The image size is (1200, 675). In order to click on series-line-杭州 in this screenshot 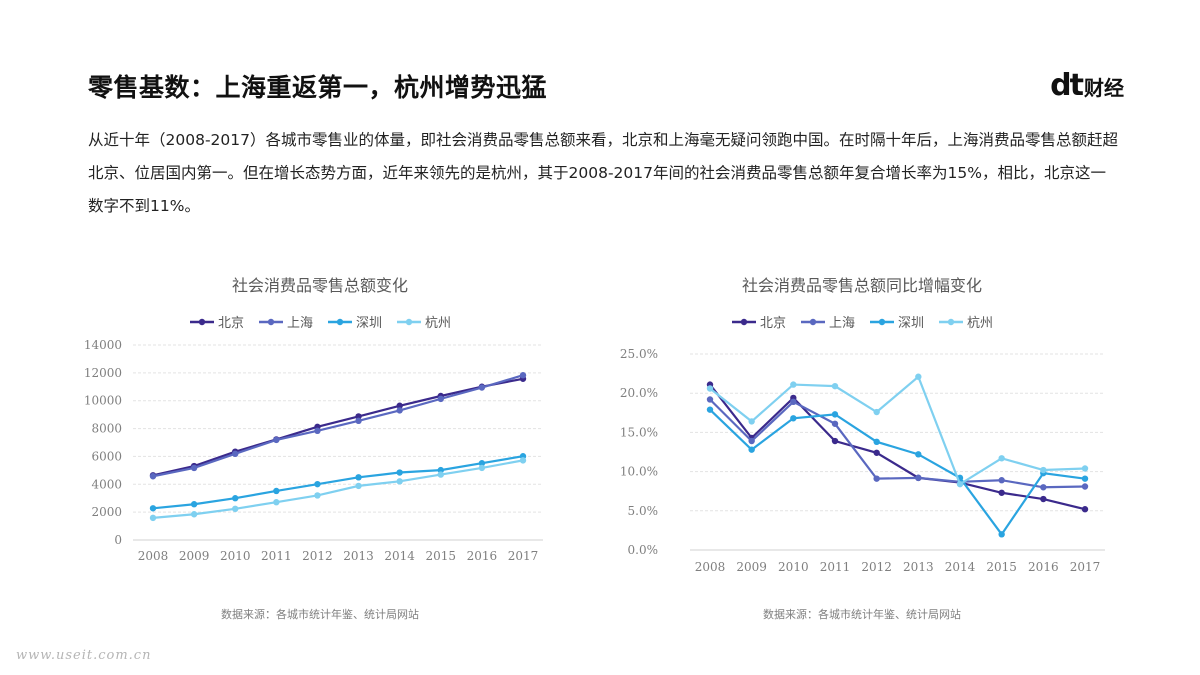, I will do `click(897, 430)`.